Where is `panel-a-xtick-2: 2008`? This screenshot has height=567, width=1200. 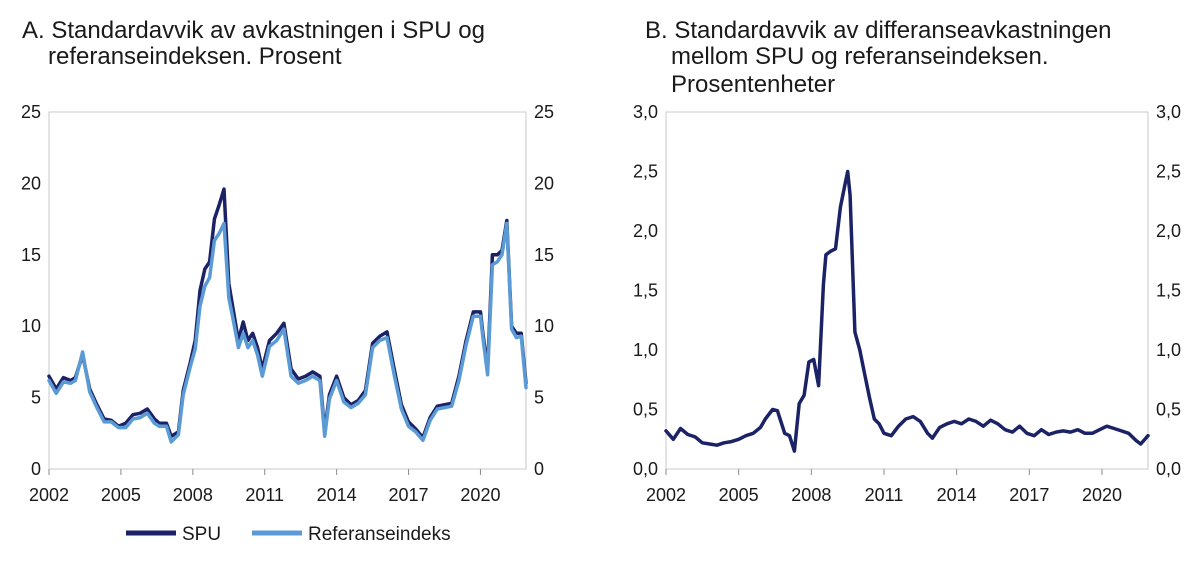
panel-a-xtick-2: 2008 is located at coordinates (193, 495).